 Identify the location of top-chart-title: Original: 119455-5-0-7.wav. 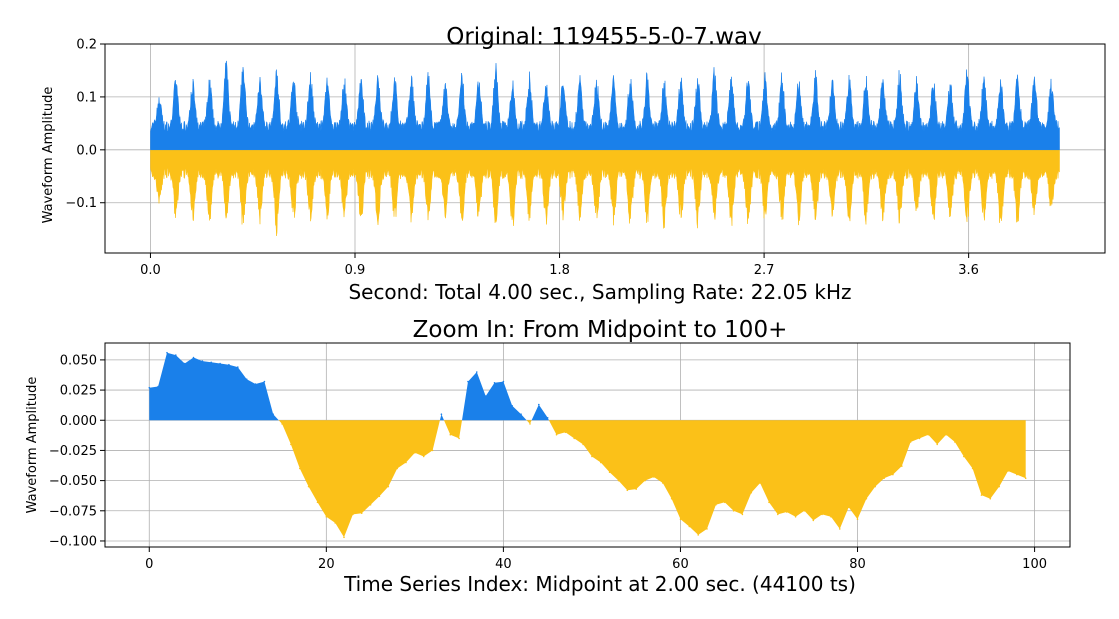
(604, 37).